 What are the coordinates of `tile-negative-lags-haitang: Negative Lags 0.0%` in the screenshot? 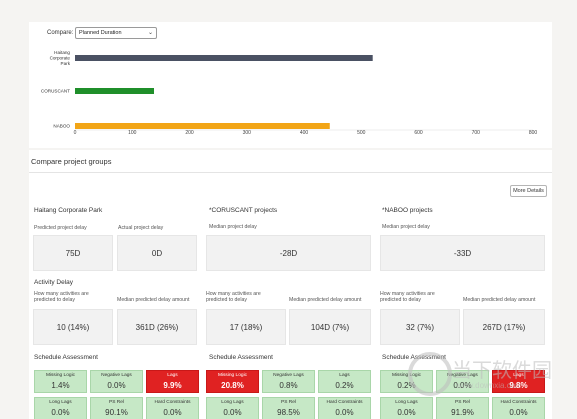 It's located at (116, 381).